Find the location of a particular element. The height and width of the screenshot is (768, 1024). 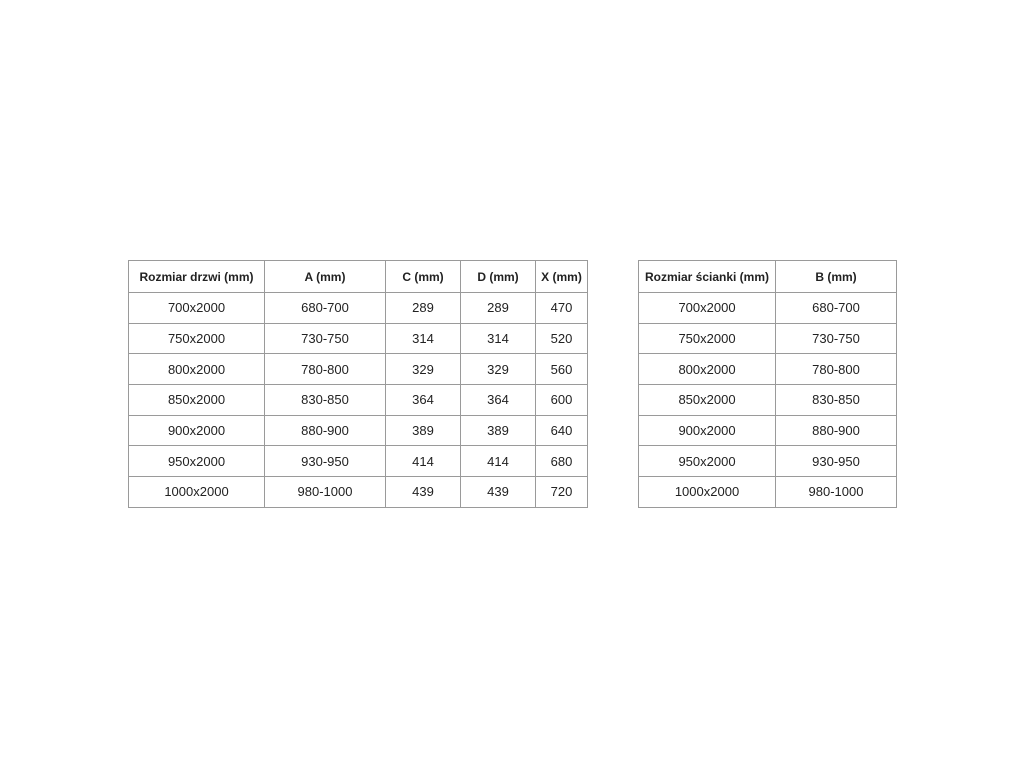

table-cell: 470 is located at coordinates (561, 308).